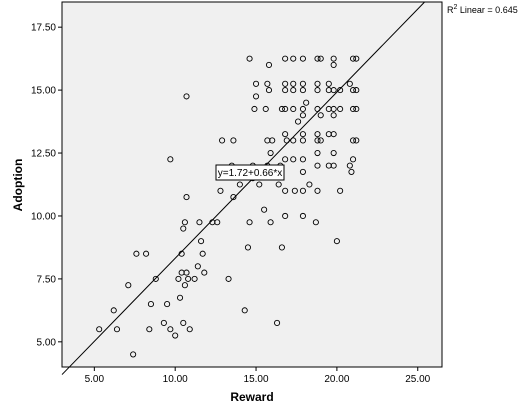  I want to click on x-tick-label: 25.00, so click(417, 379).